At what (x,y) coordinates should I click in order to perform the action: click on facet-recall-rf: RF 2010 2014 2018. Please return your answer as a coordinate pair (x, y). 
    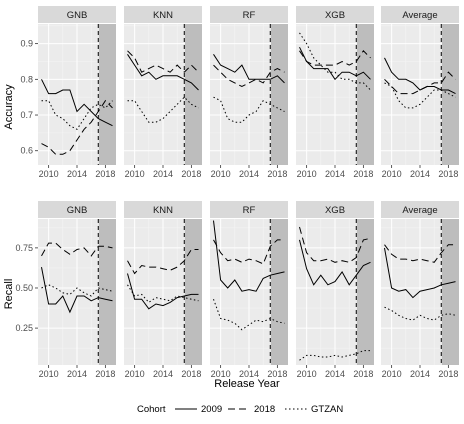
    Looking at the image, I should click on (249, 290).